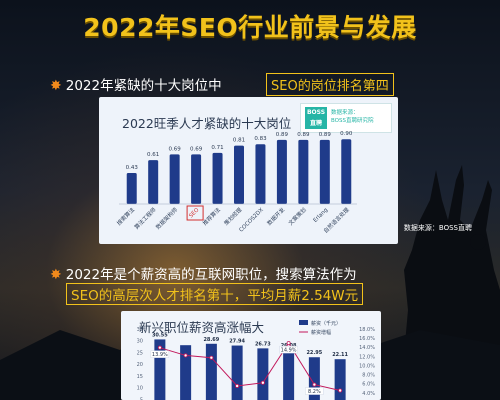  I want to click on bar-自然语言处理, so click(346, 171).